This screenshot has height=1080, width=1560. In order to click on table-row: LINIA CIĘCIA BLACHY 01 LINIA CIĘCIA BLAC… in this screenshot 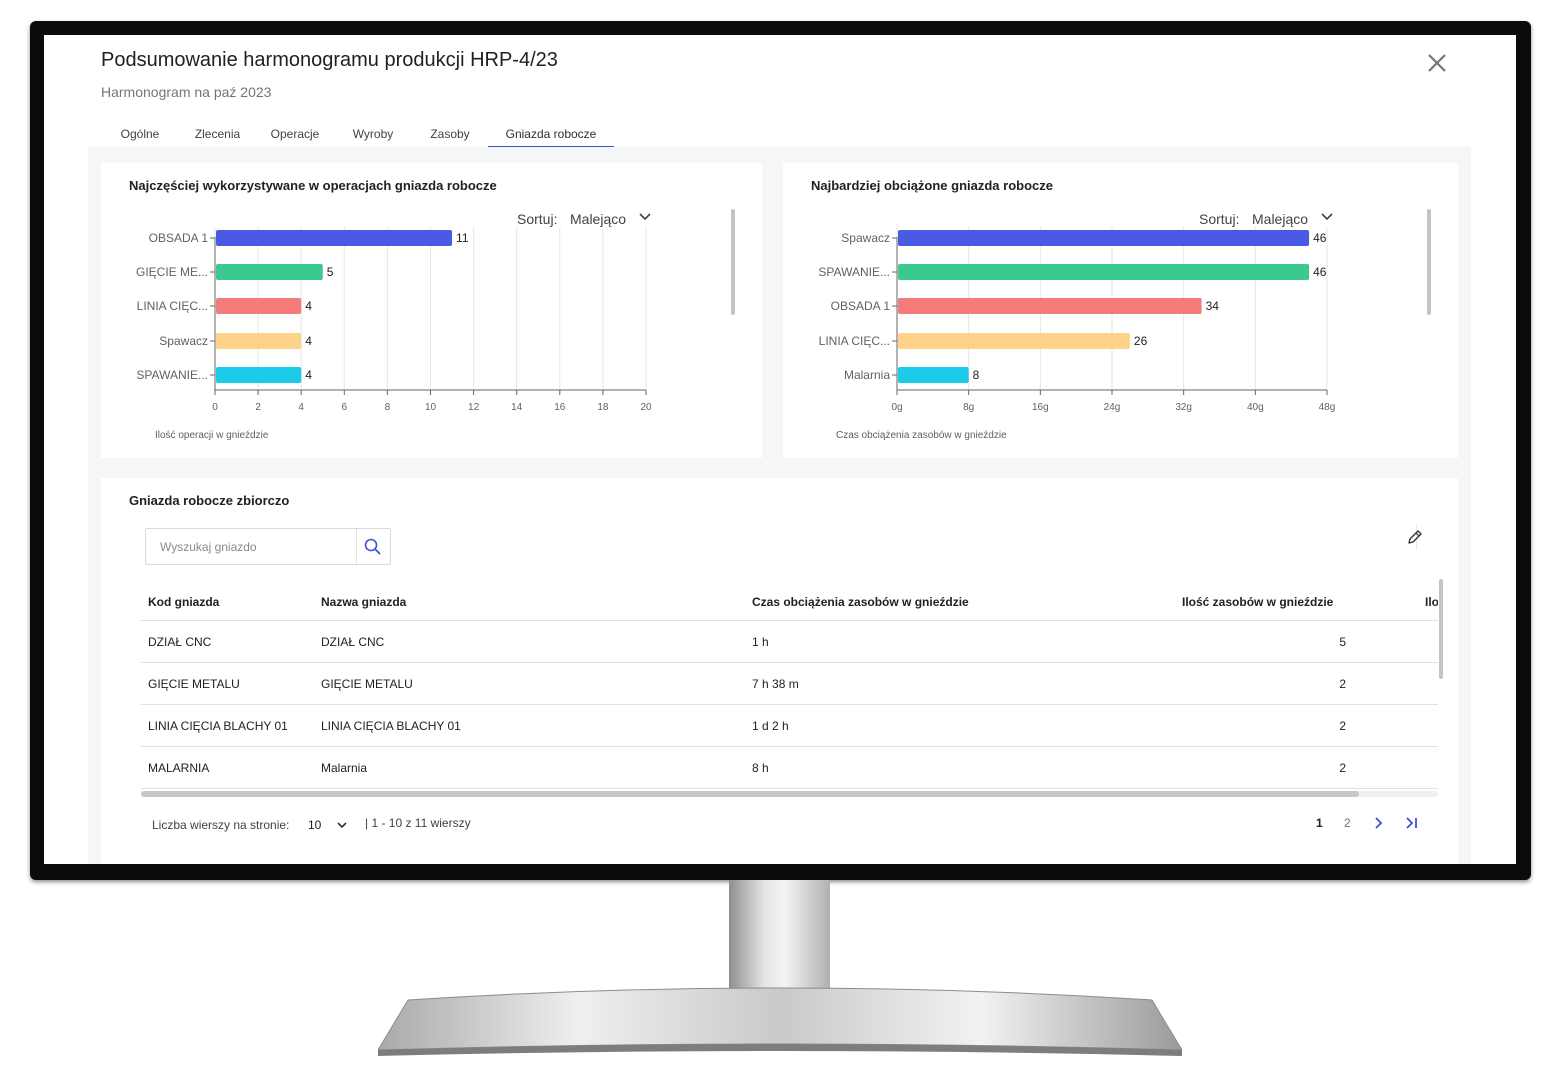, I will do `click(789, 726)`.